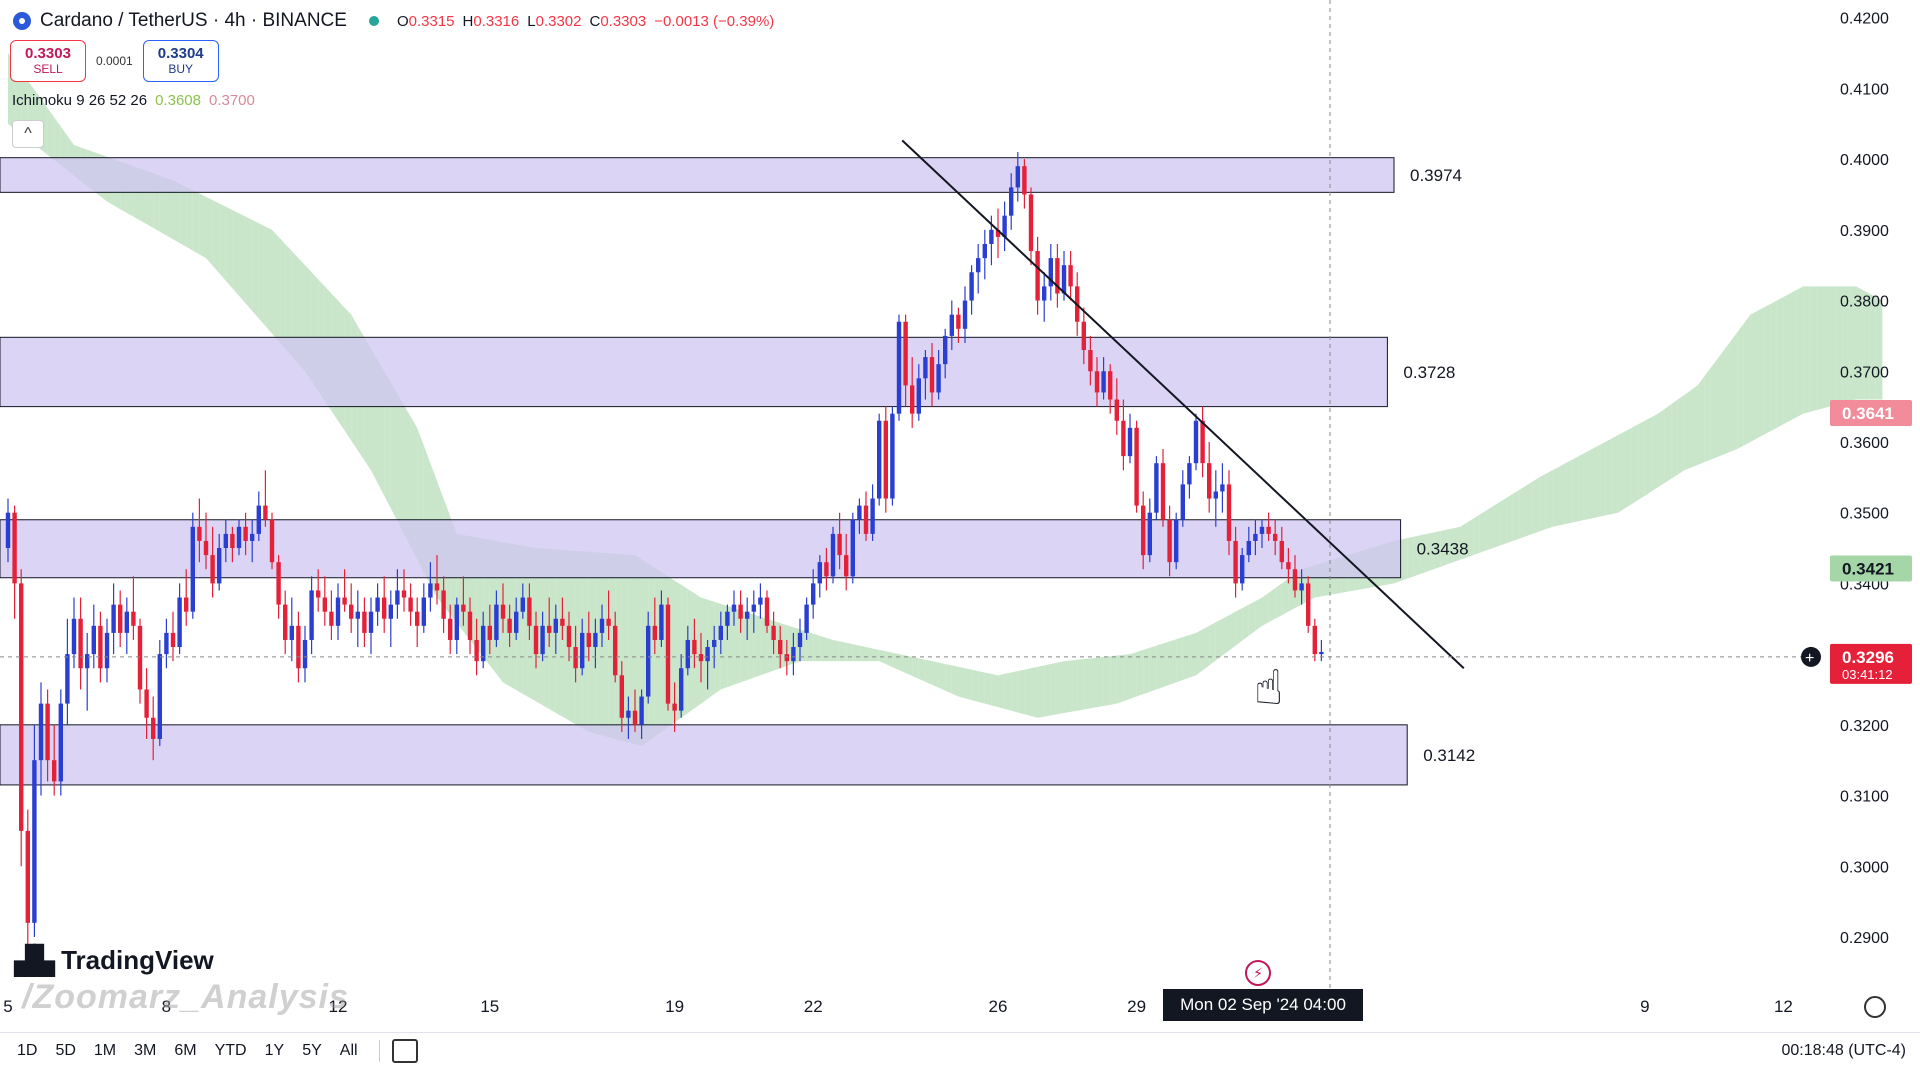 This screenshot has width=1920, height=1085. Describe the element at coordinates (105, 1050) in the screenshot. I see `range-button-1m: 1M` at that location.